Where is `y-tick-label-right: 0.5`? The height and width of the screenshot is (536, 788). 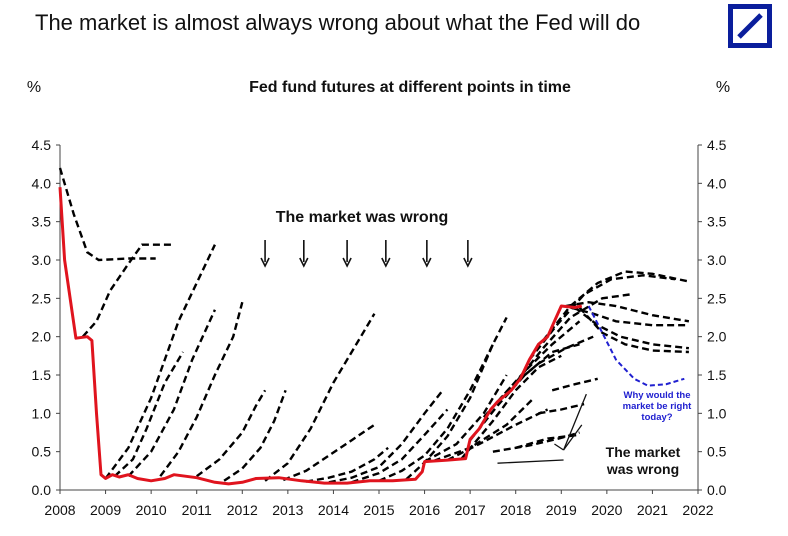
y-tick-label-right: 0.5 is located at coordinates (717, 452).